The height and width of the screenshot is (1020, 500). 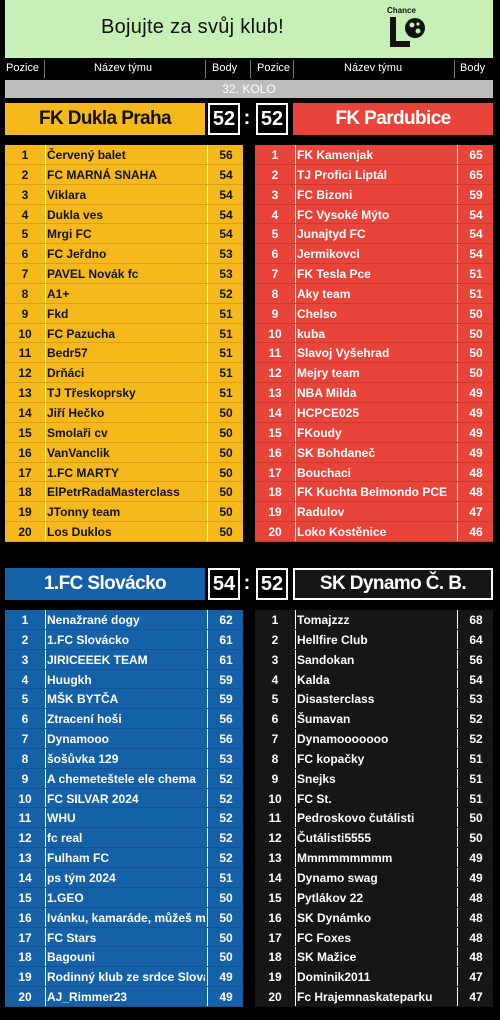 What do you see at coordinates (374, 234) in the screenshot?
I see `table-row: 5 Junajtyd FC 54` at bounding box center [374, 234].